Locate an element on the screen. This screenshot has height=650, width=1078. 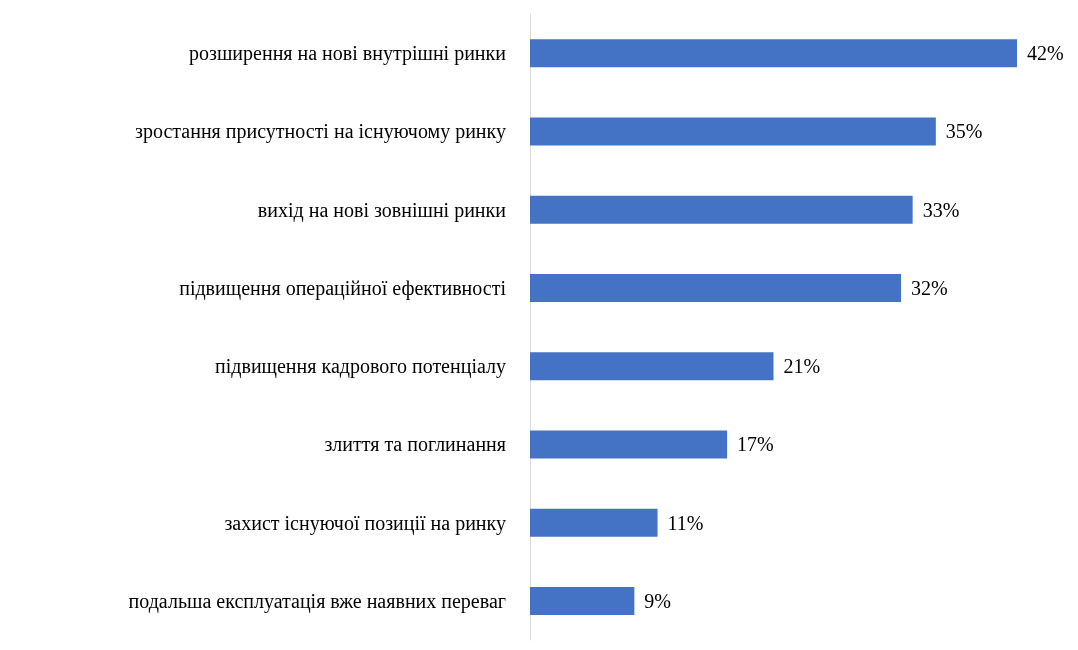
data-label: 17% is located at coordinates (755, 444).